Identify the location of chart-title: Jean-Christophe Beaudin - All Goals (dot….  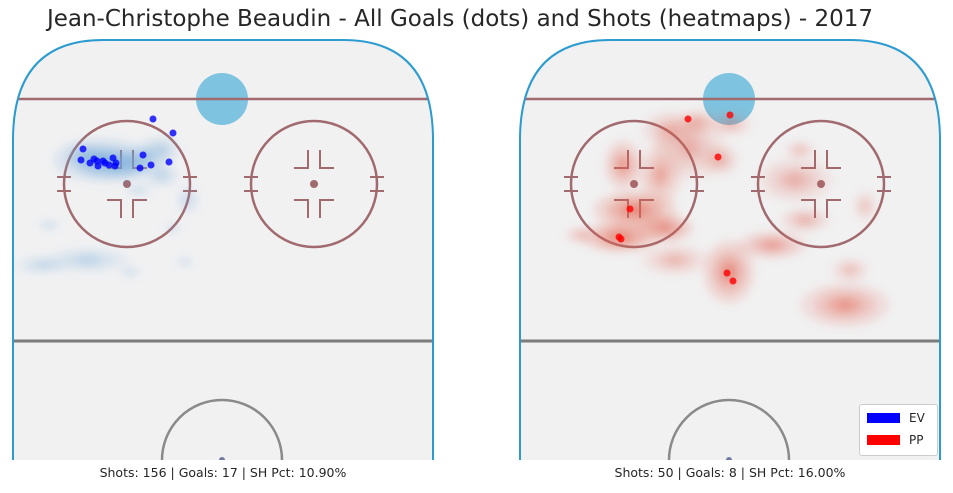
(460, 19).